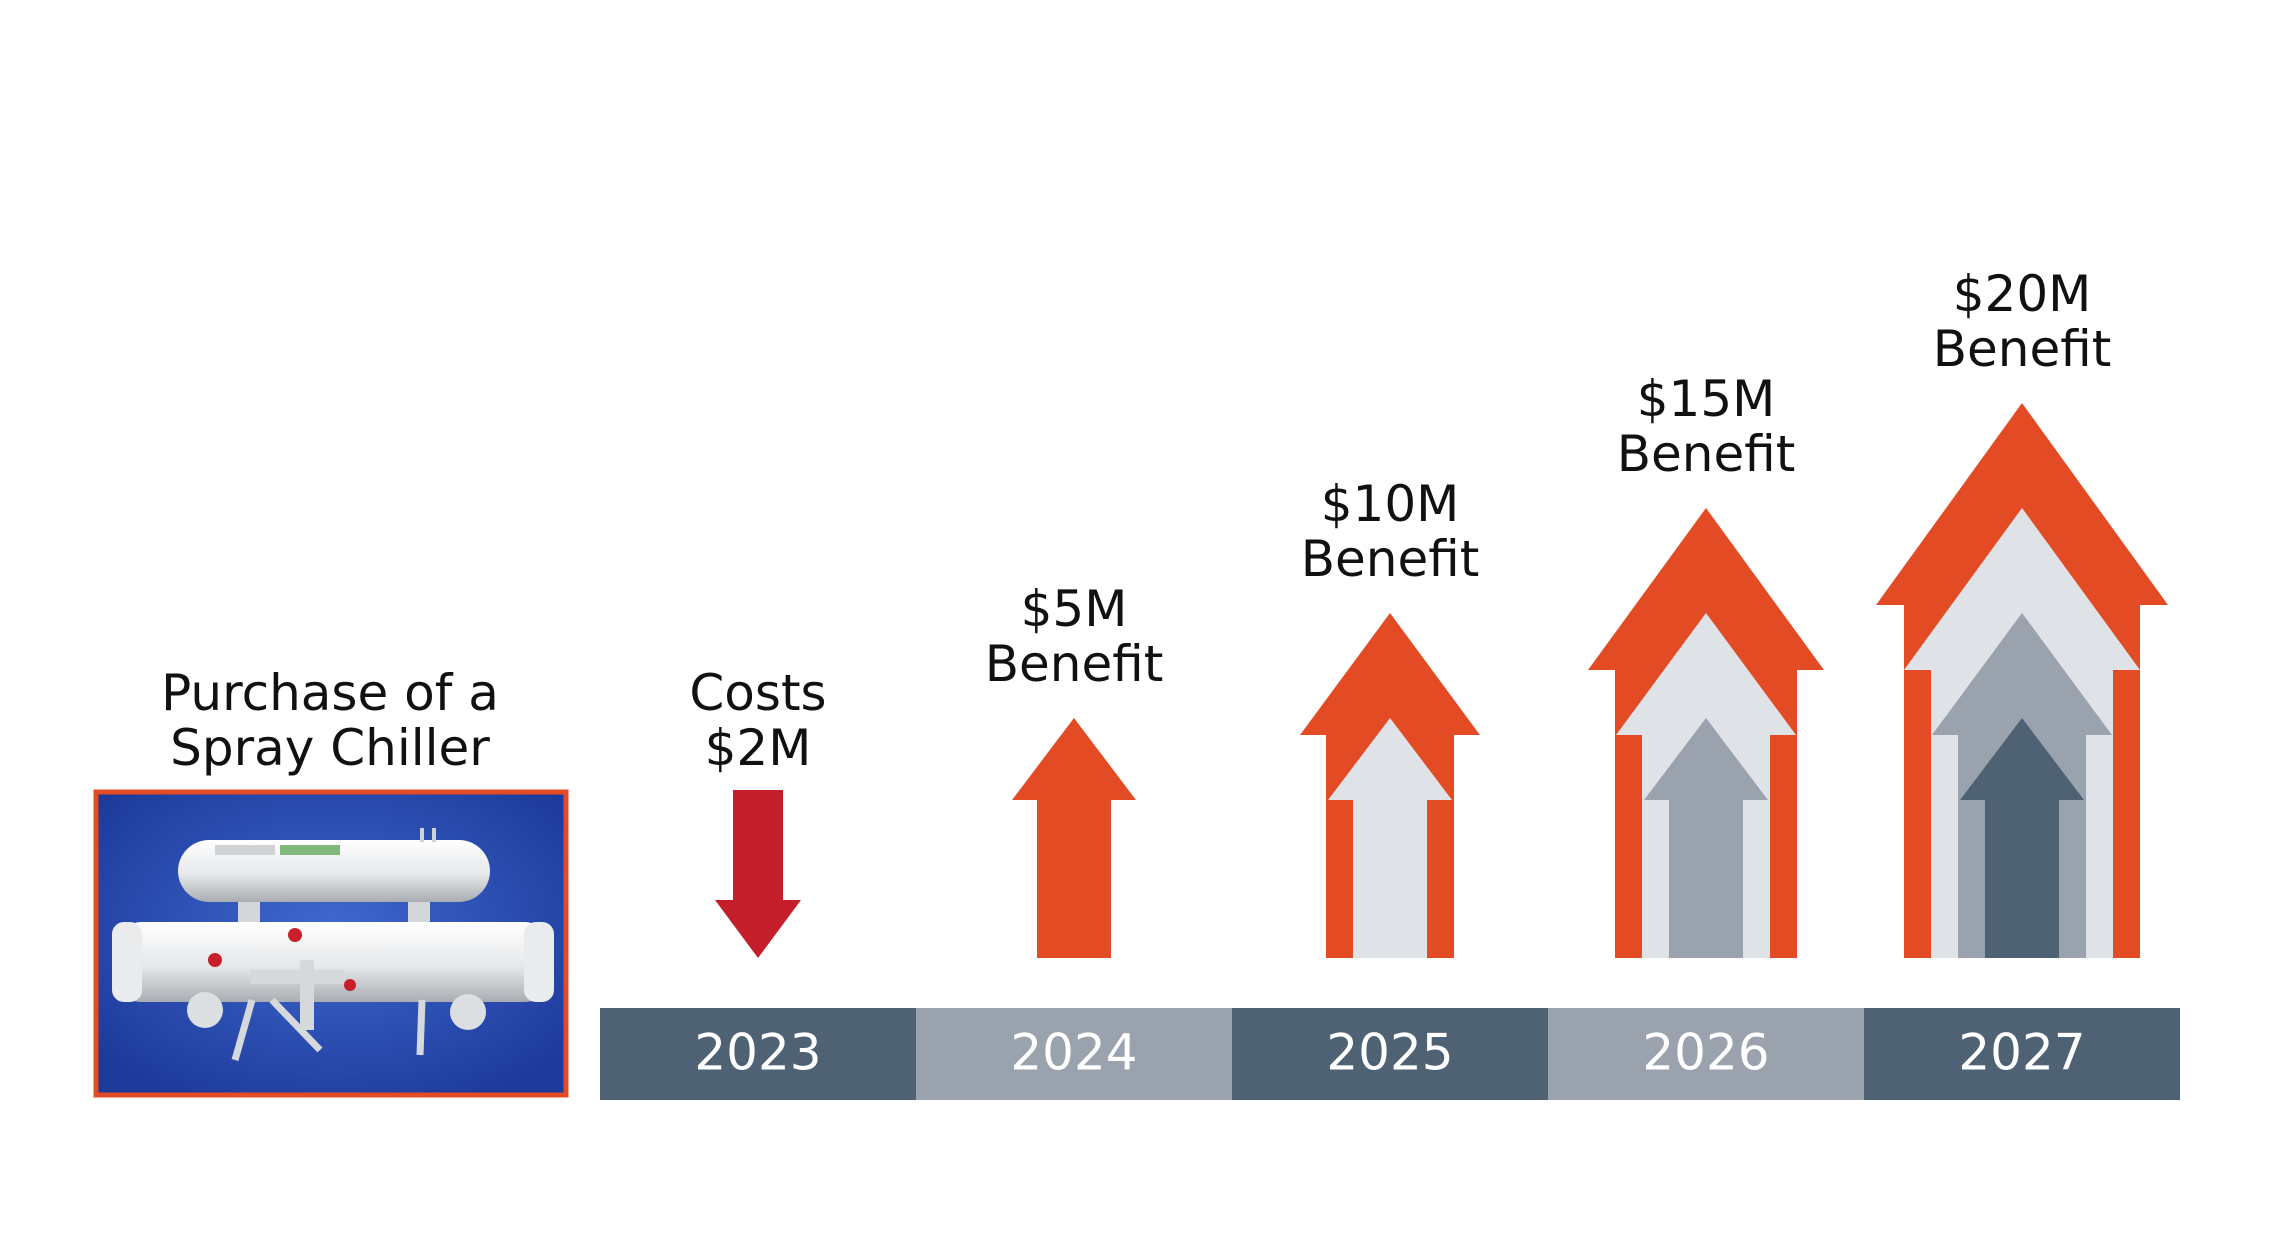 The image size is (2285, 1245). Describe the element at coordinates (1390, 838) in the screenshot. I see `up-arrow-icon-2025-layer2` at that location.